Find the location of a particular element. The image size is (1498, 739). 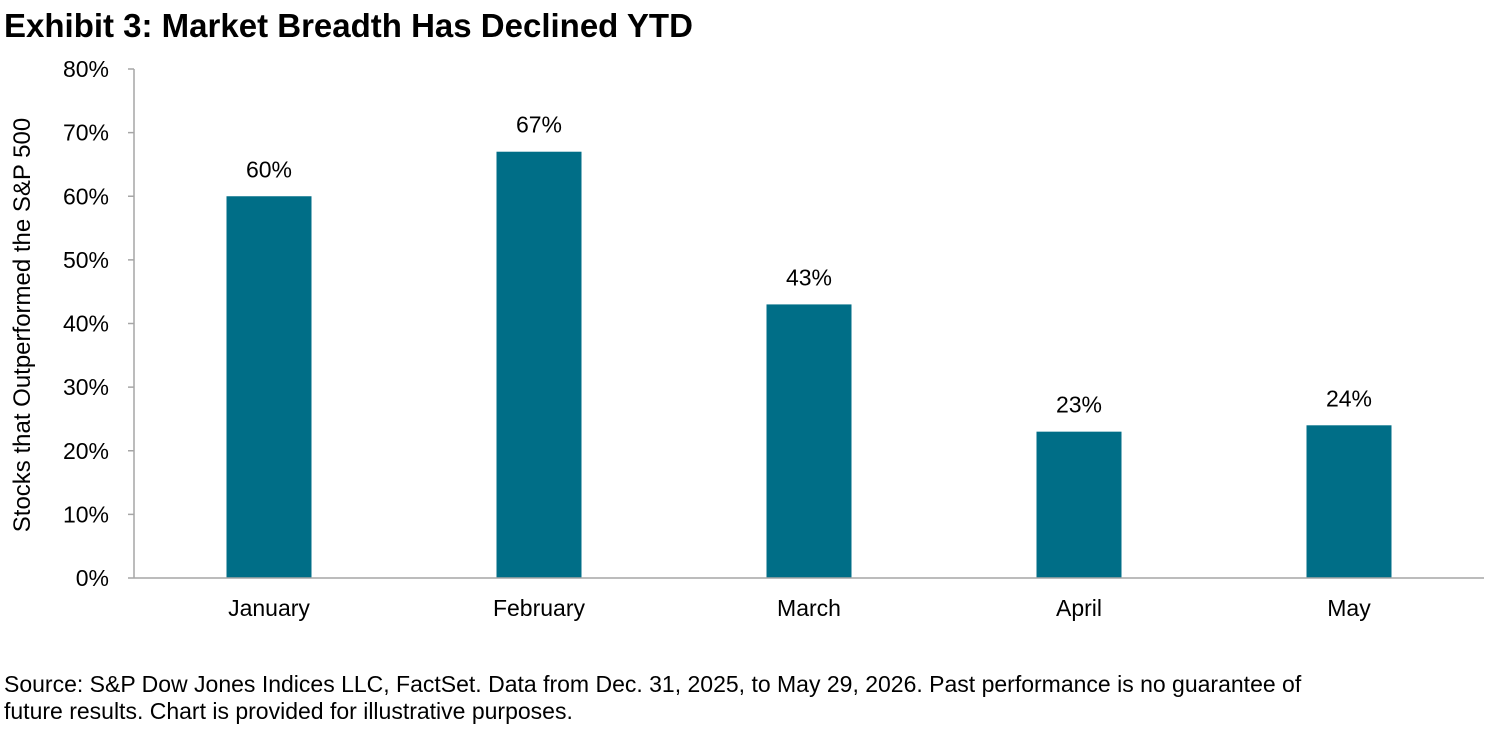

bar-may is located at coordinates (1349, 501).